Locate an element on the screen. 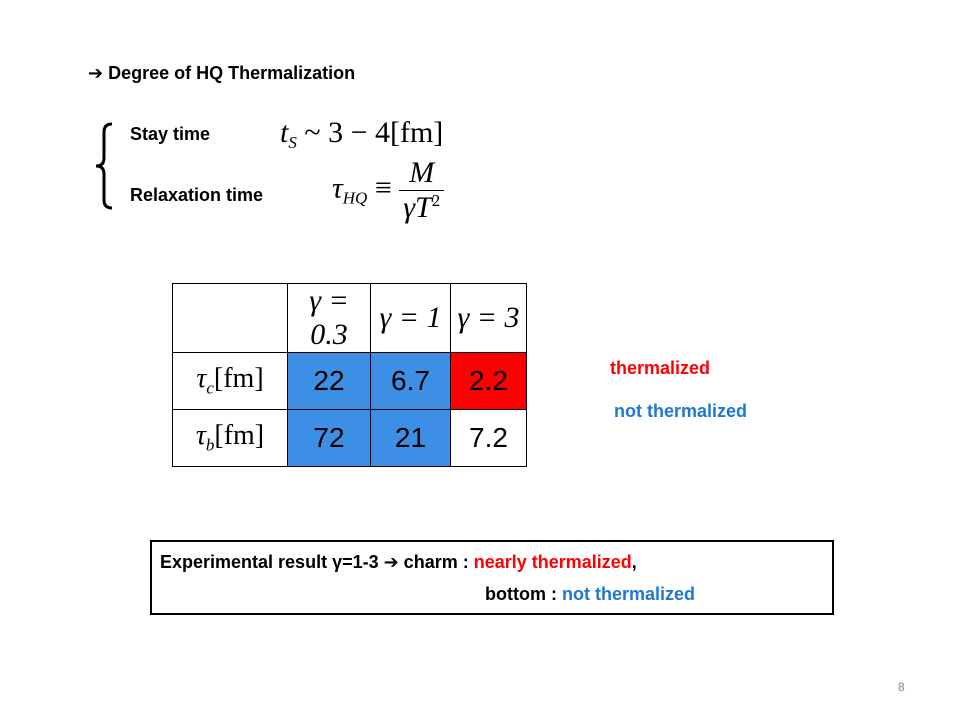 Image resolution: width=960 pixels, height=720 pixels. value-cell: 7.2 is located at coordinates (488, 438).